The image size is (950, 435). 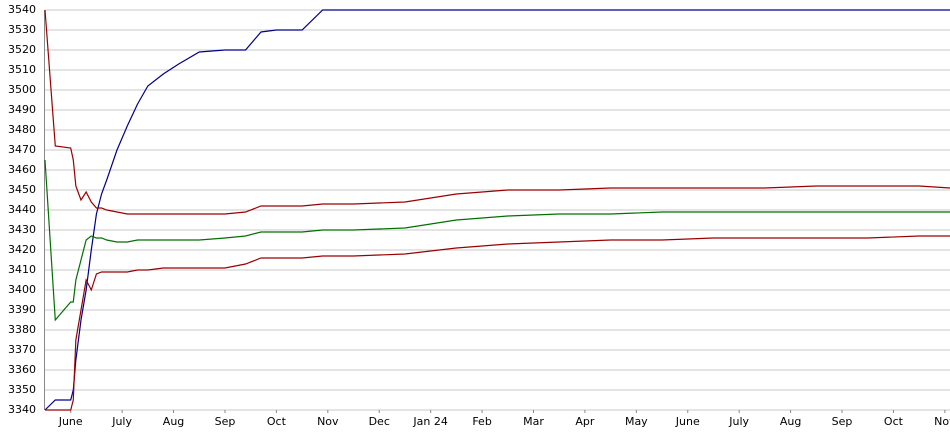 I want to click on y-tick-label: 3370, so click(x=22, y=349).